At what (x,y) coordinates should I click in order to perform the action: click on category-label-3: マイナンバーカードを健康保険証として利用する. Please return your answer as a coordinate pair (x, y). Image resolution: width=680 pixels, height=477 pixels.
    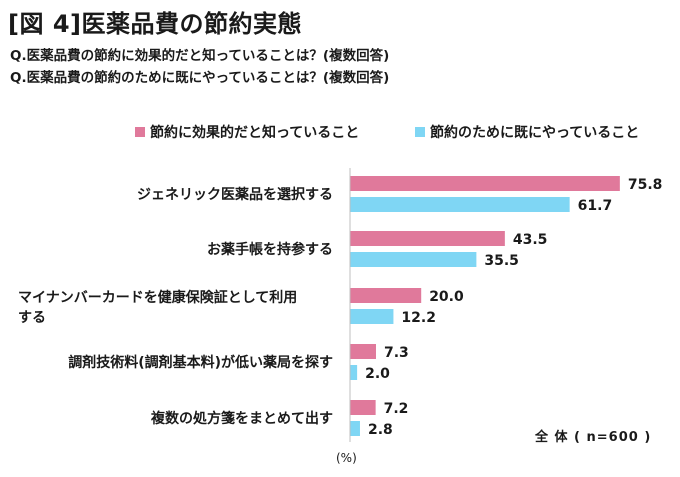
    Looking at the image, I should click on (157, 307).